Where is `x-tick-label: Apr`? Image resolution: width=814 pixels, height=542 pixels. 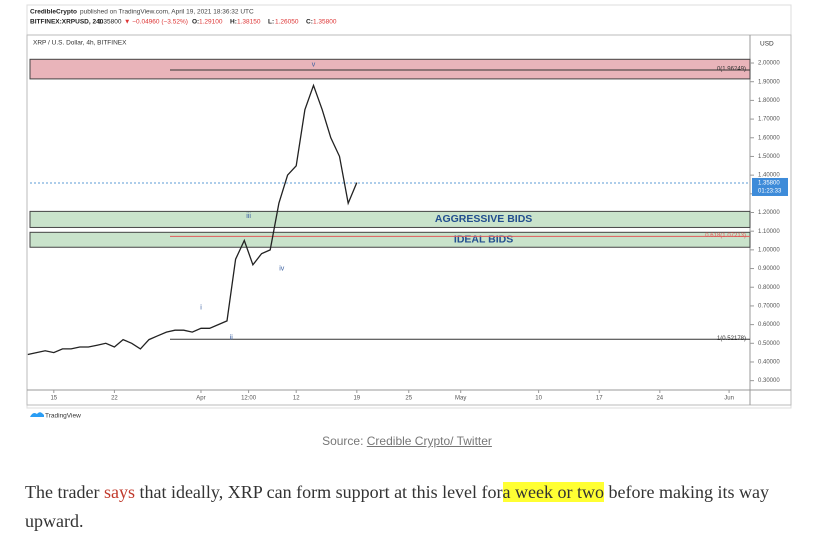 x-tick-label: Apr is located at coordinates (200, 399).